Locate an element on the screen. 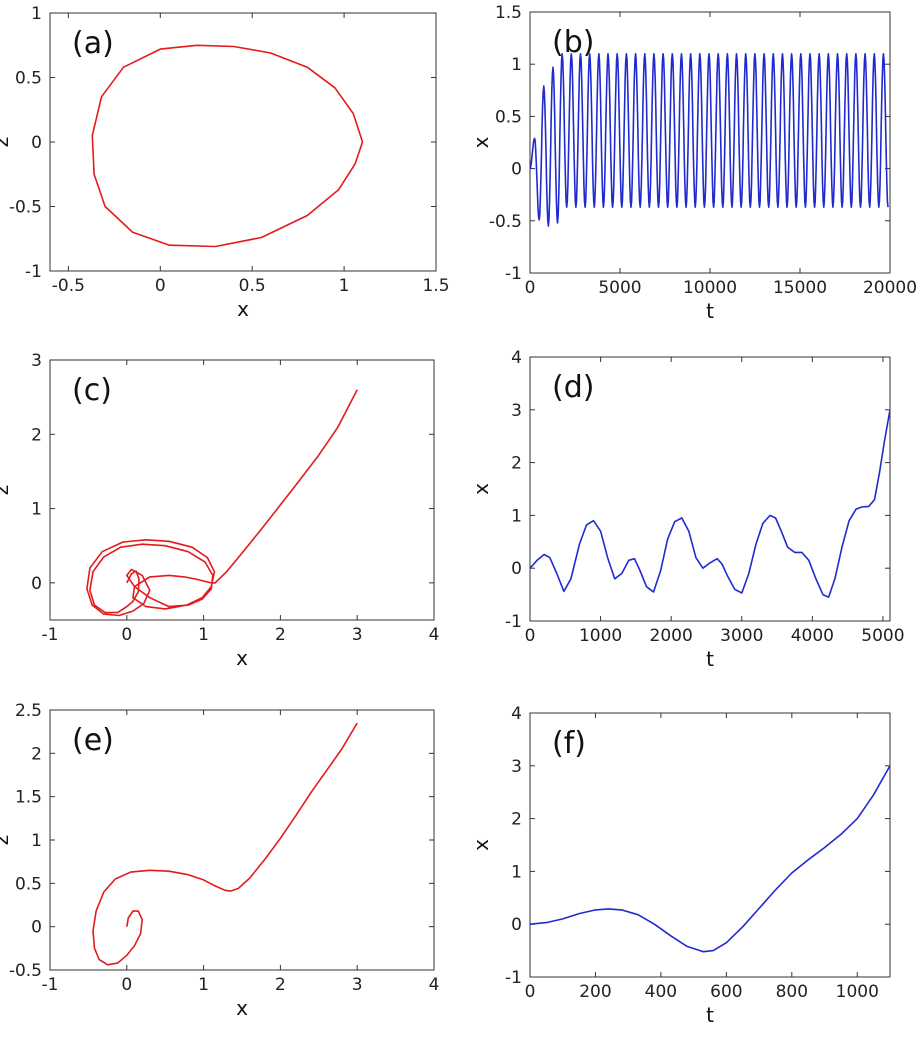 This screenshot has height=1039, width=918. x-tick-label: 3000 is located at coordinates (741, 636).